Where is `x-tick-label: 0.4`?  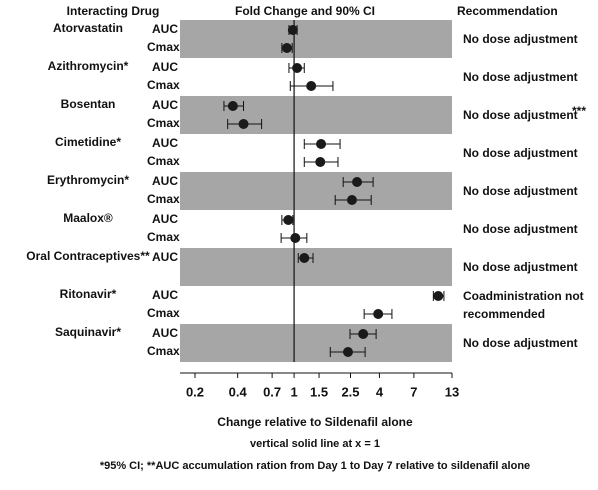 x-tick-label: 0.4 is located at coordinates (238, 391).